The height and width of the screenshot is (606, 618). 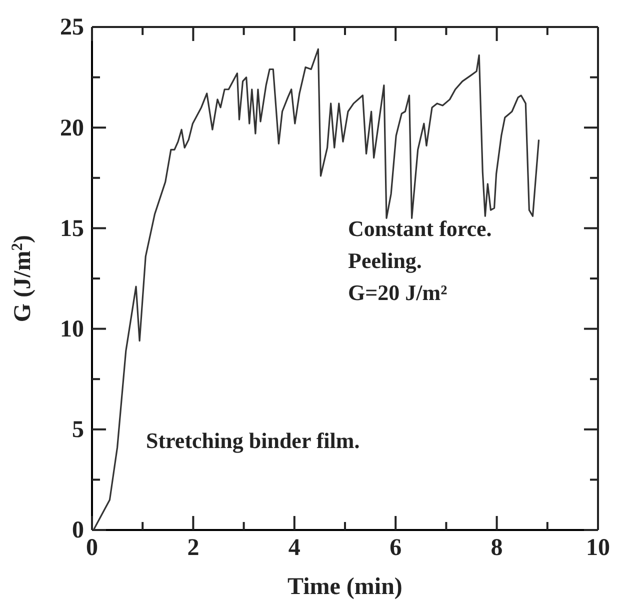 I want to click on x-tick-label: 6, so click(x=396, y=548).